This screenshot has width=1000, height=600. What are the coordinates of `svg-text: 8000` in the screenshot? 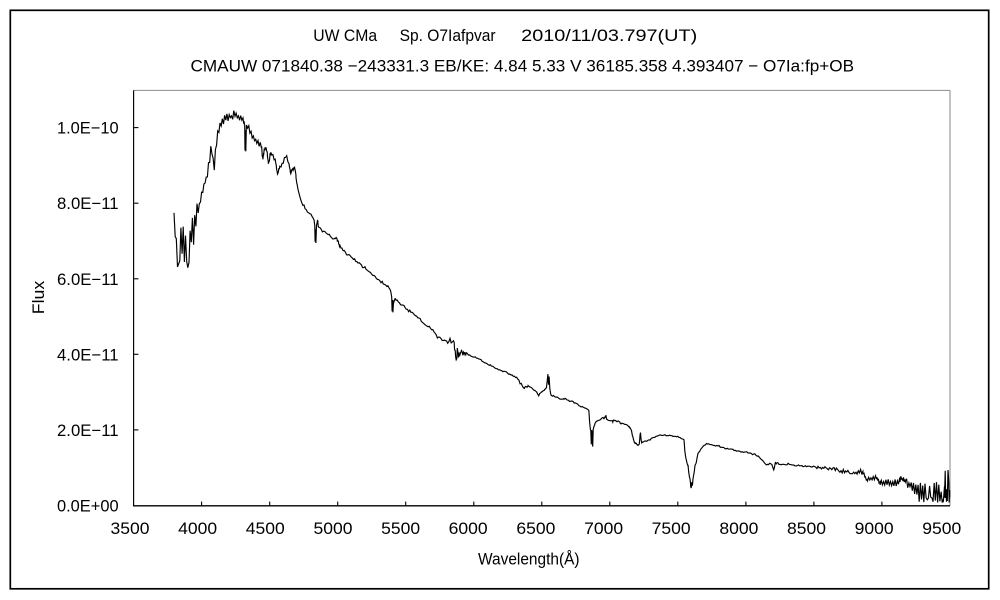 It's located at (738, 528).